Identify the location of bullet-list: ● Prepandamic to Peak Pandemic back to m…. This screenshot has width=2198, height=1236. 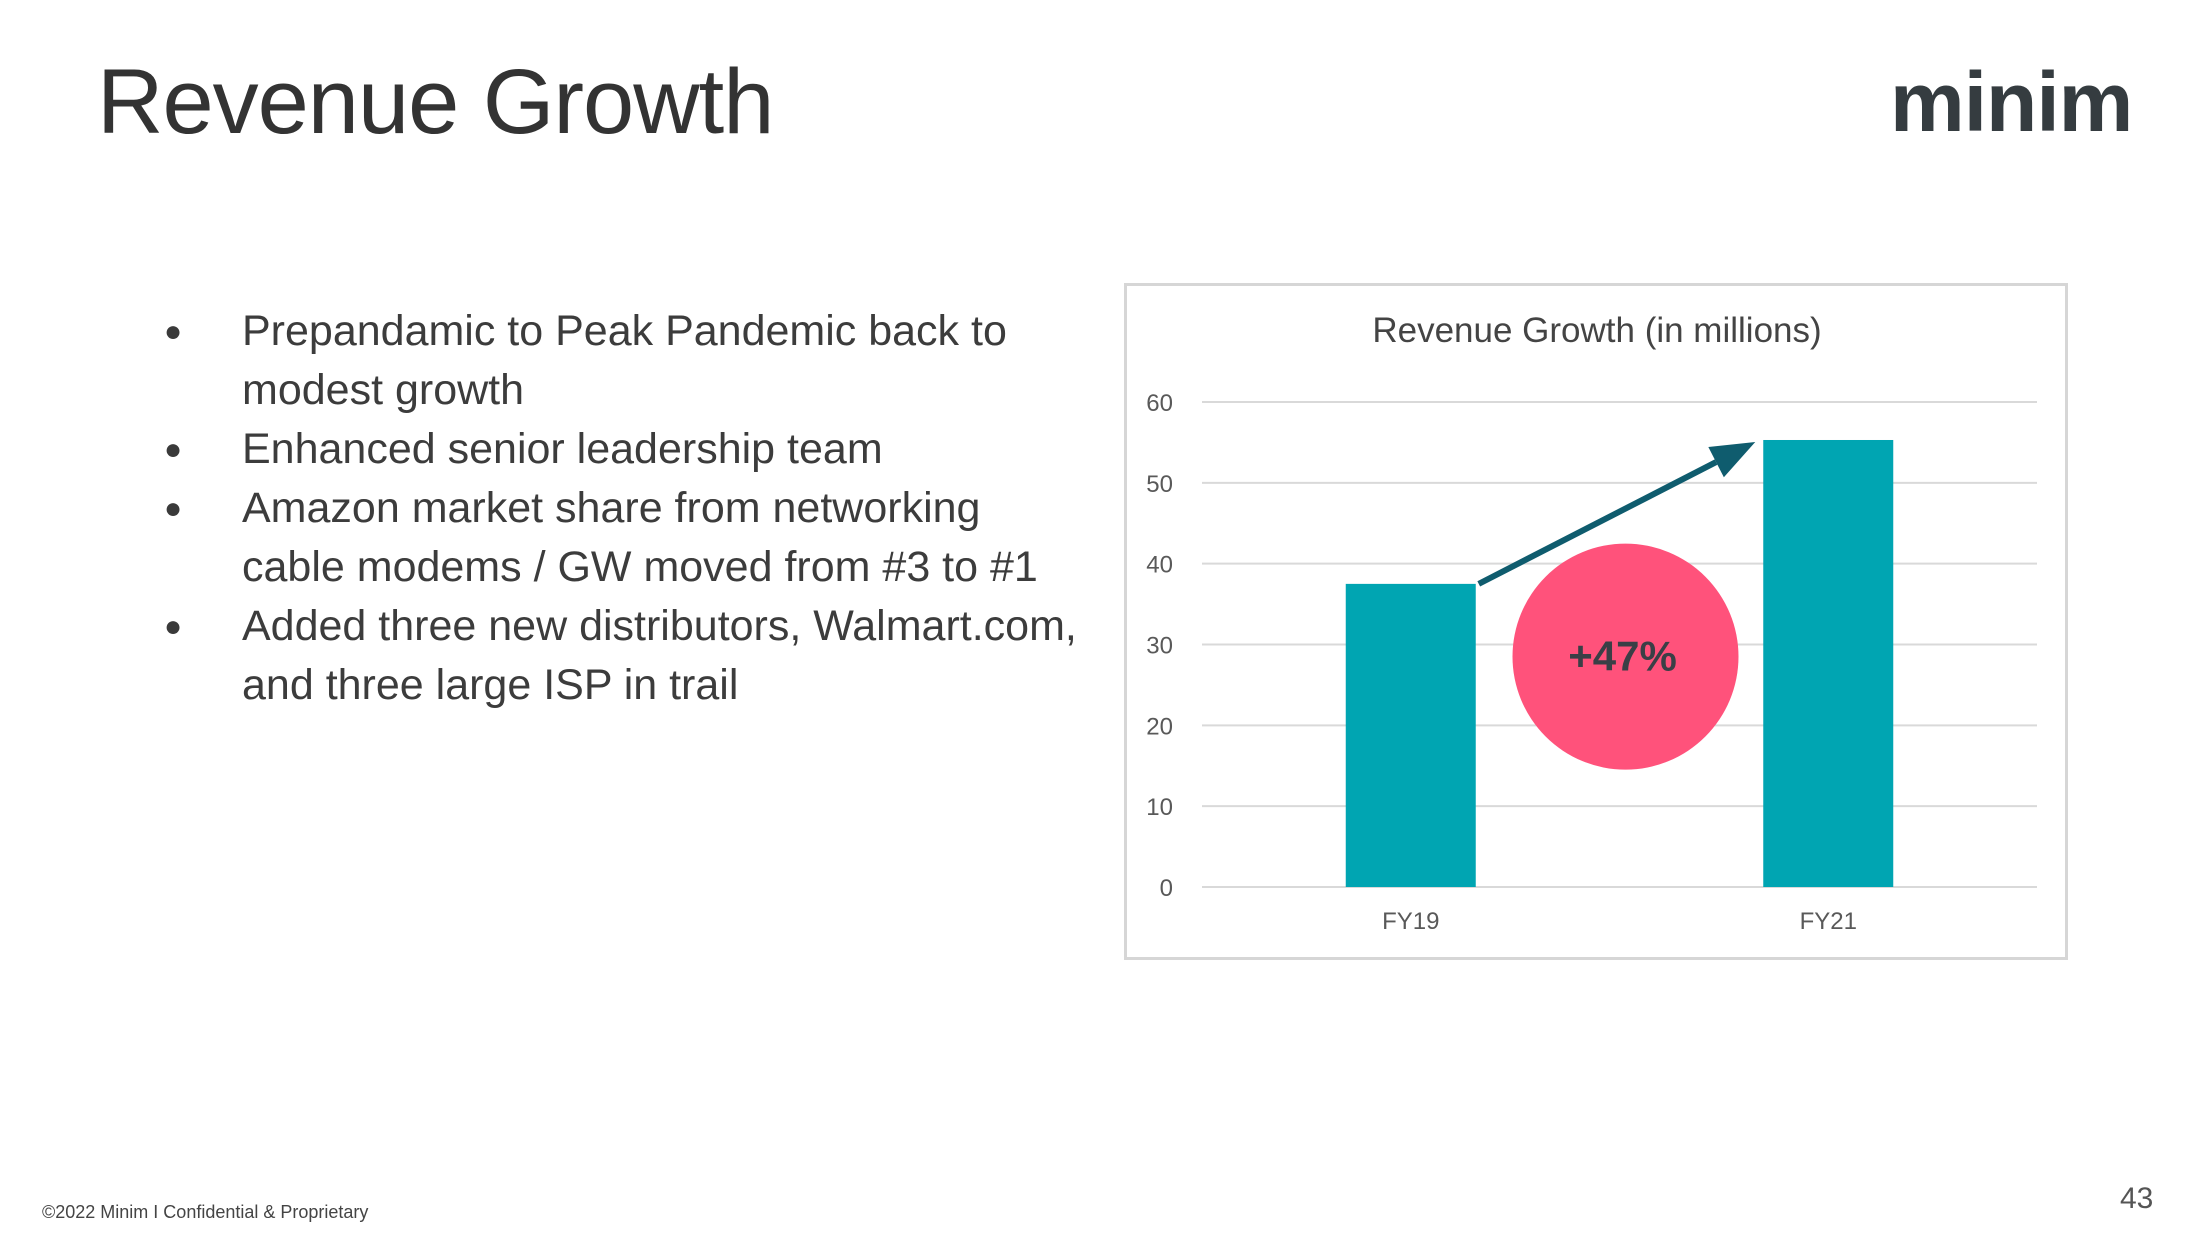
(615, 508).